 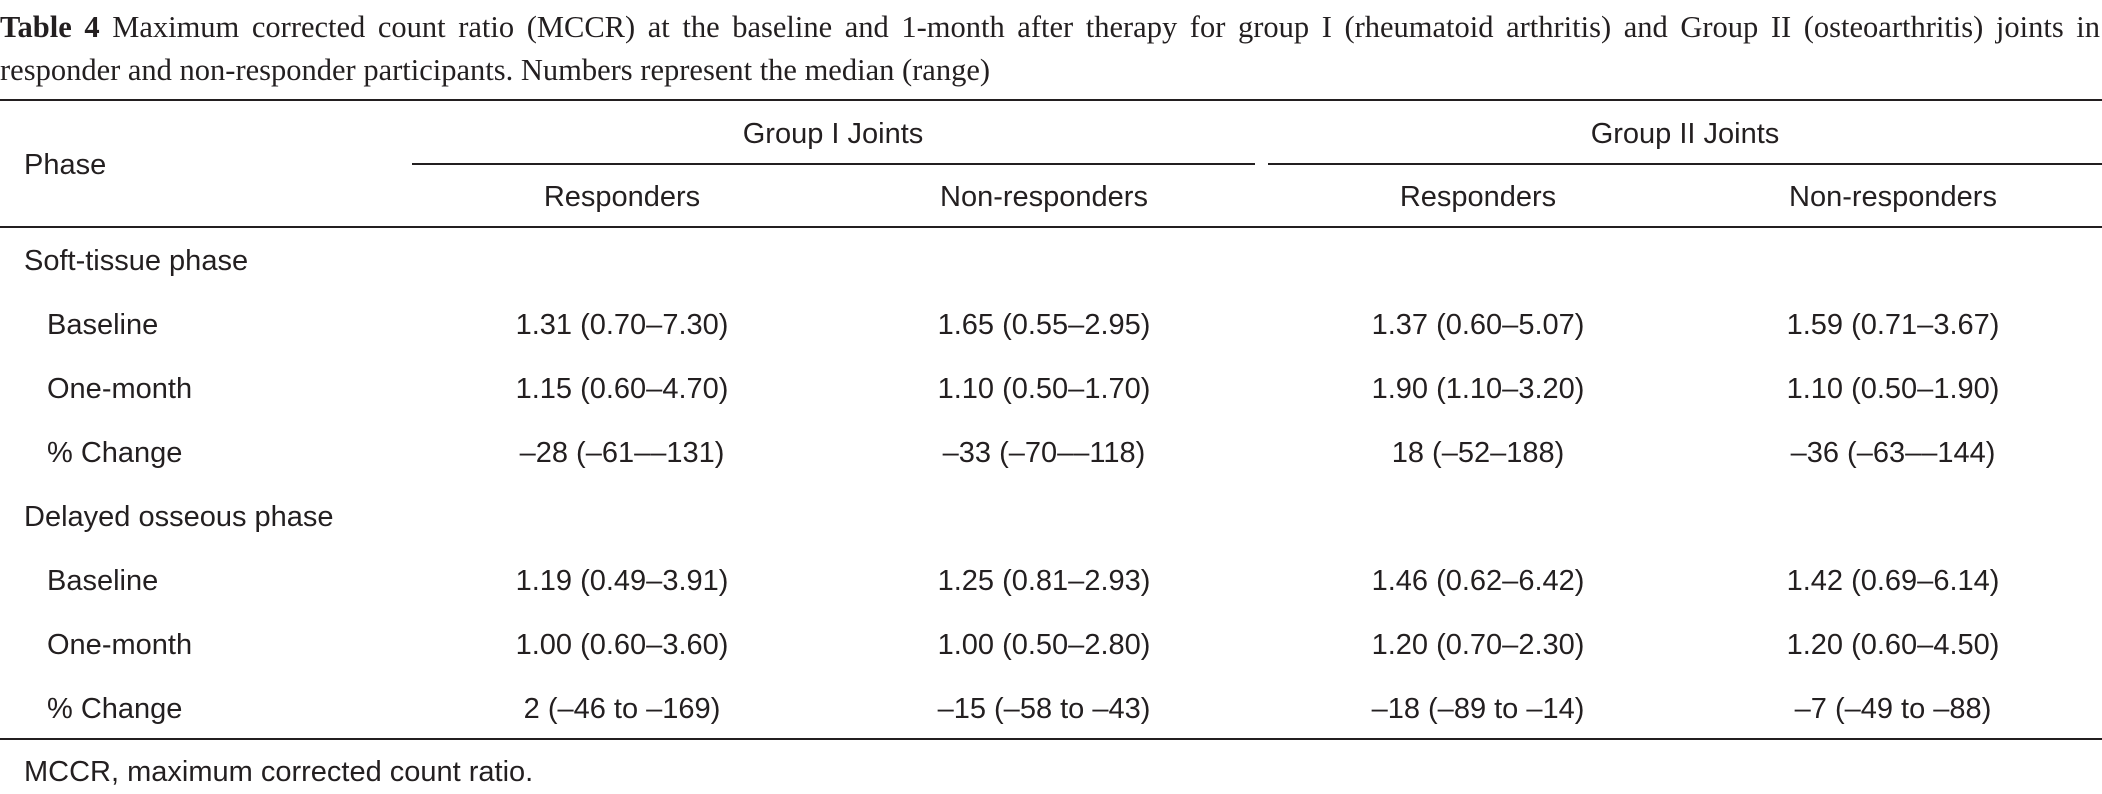 What do you see at coordinates (1044, 389) in the screenshot?
I see `cell-value: 1.10 (0.50–1.70)` at bounding box center [1044, 389].